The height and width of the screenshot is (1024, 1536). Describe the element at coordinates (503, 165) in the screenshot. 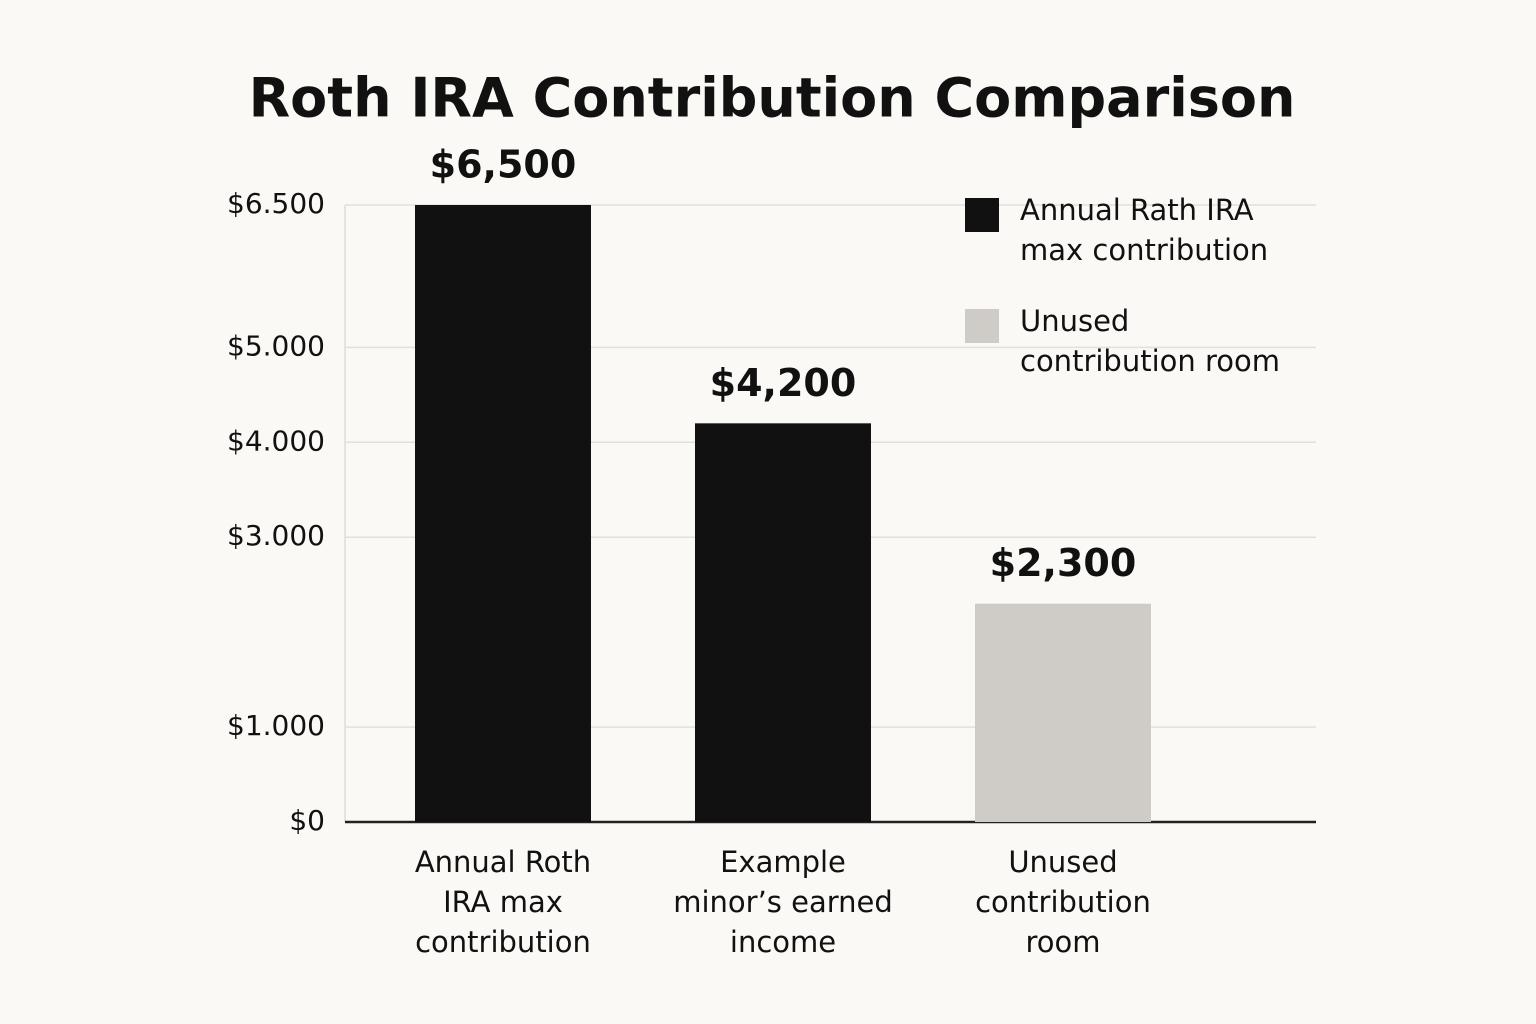

I see `data-label: $6,500` at that location.